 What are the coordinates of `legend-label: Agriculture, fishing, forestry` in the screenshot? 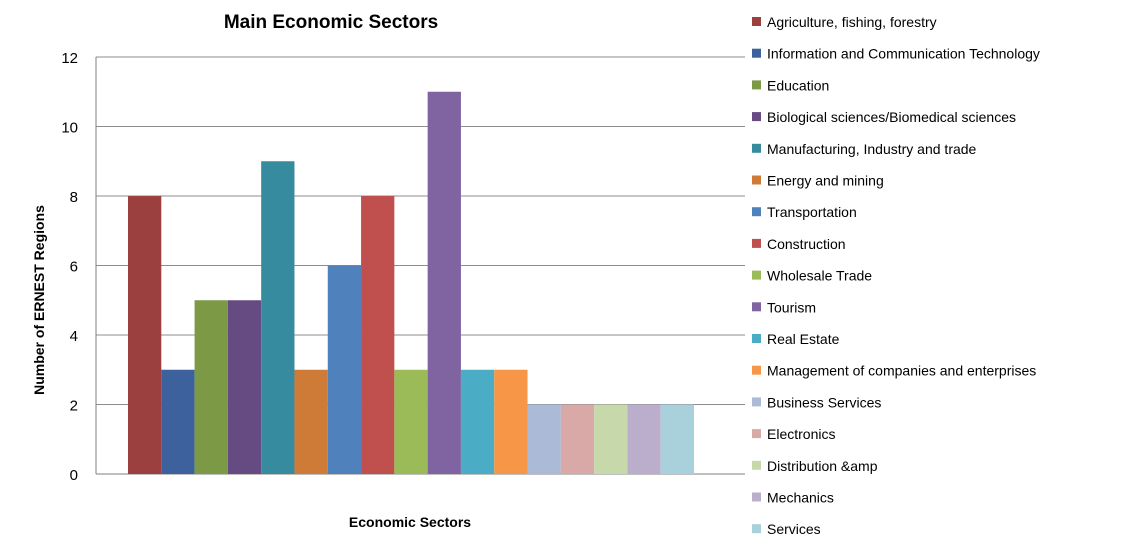 It's located at (852, 22).